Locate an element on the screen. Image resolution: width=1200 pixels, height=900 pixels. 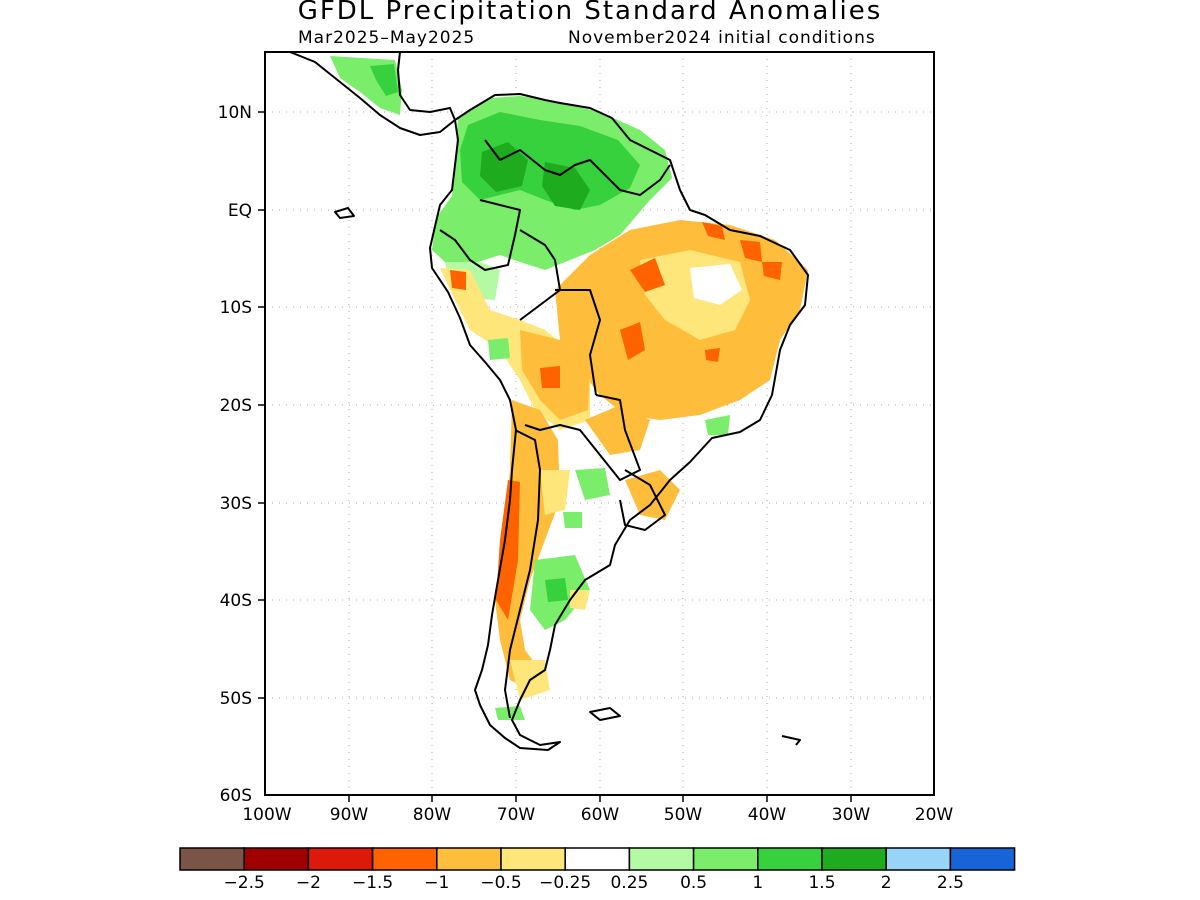
colorbar-label: 2 is located at coordinates (886, 883).